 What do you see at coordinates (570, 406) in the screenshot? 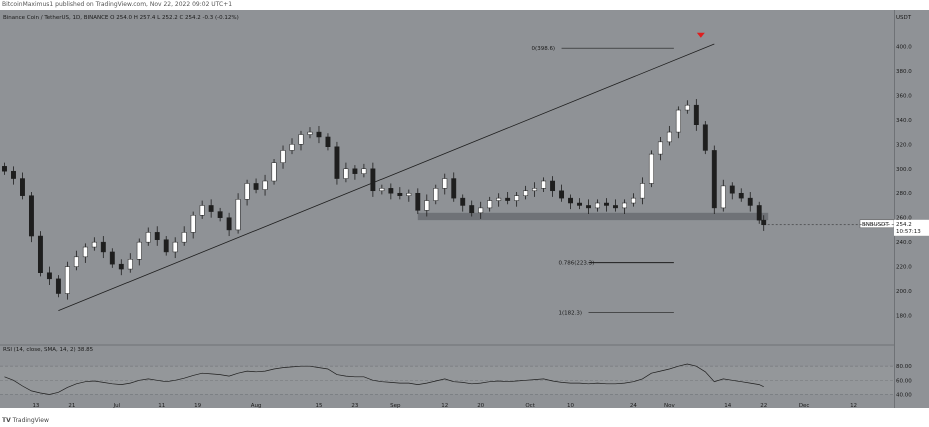
I see `time-tick-label: 10` at bounding box center [570, 406].